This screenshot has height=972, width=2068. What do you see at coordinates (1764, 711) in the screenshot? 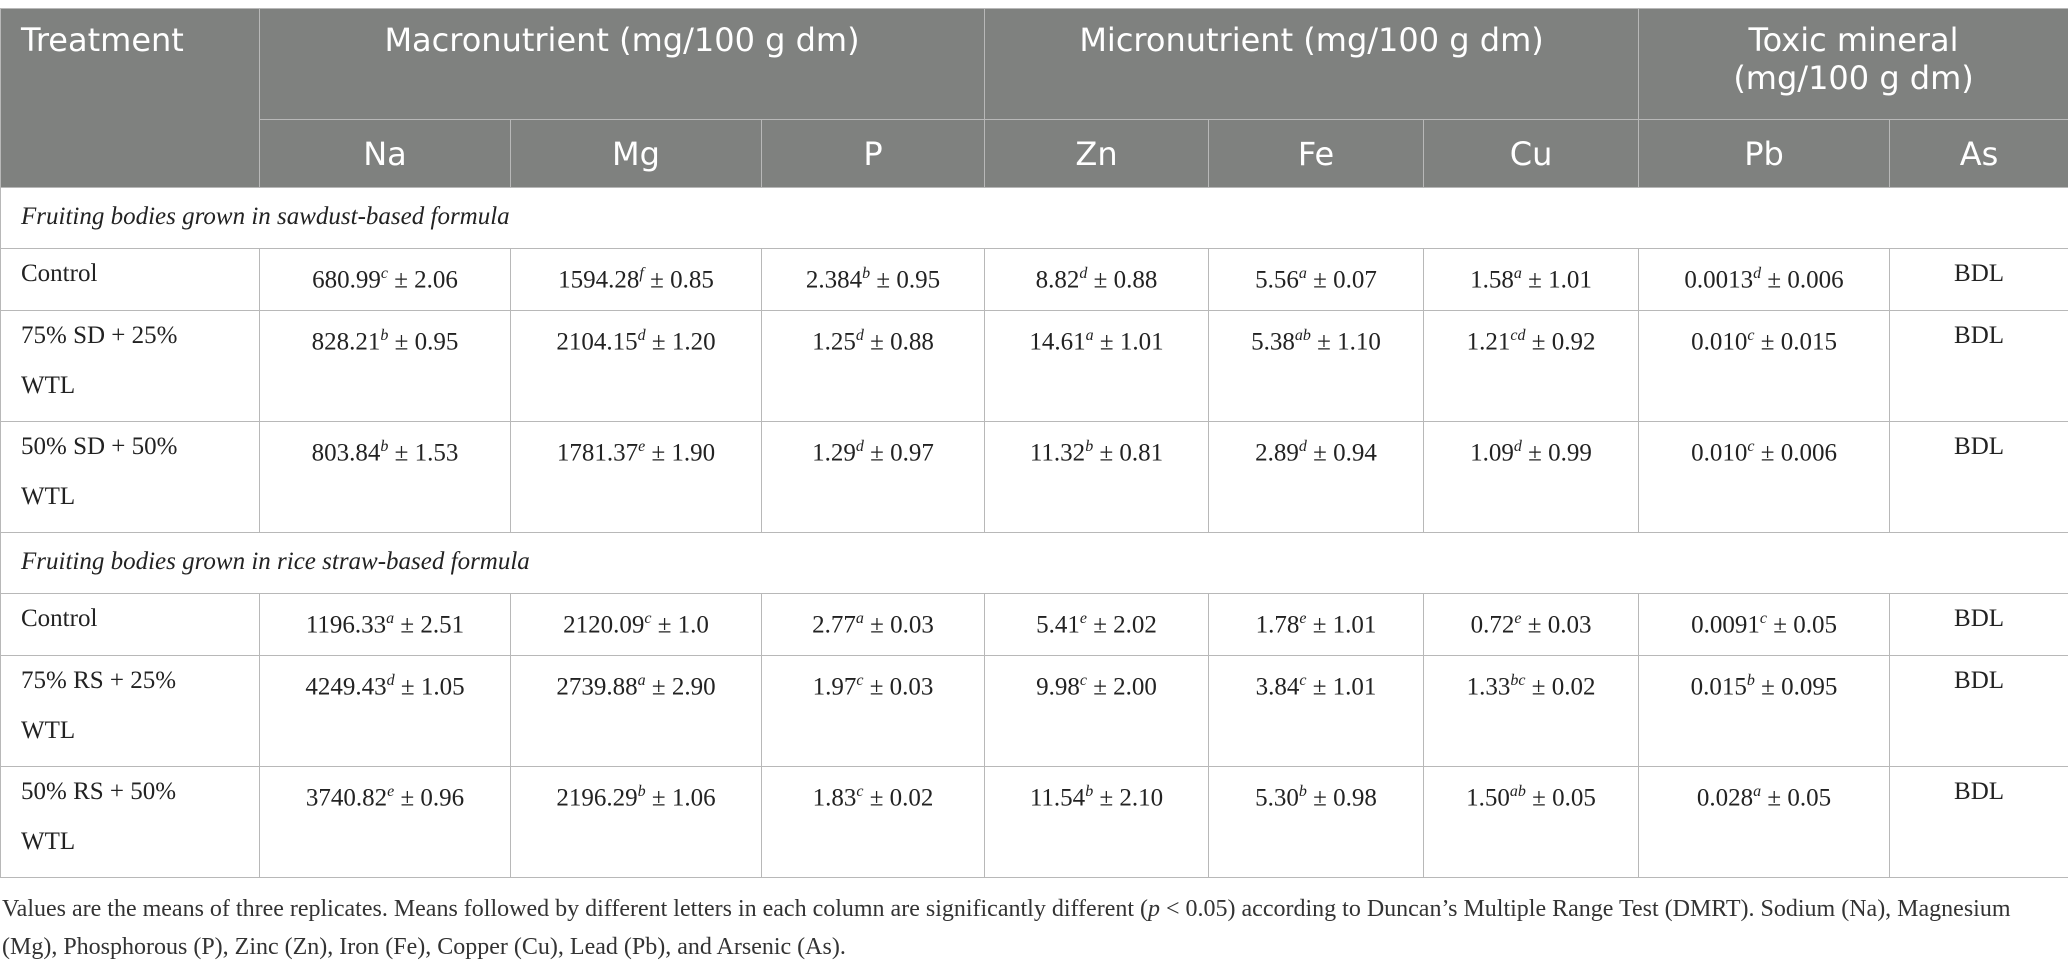
I see `value-cell: 0.015b ± 0.095` at bounding box center [1764, 711].